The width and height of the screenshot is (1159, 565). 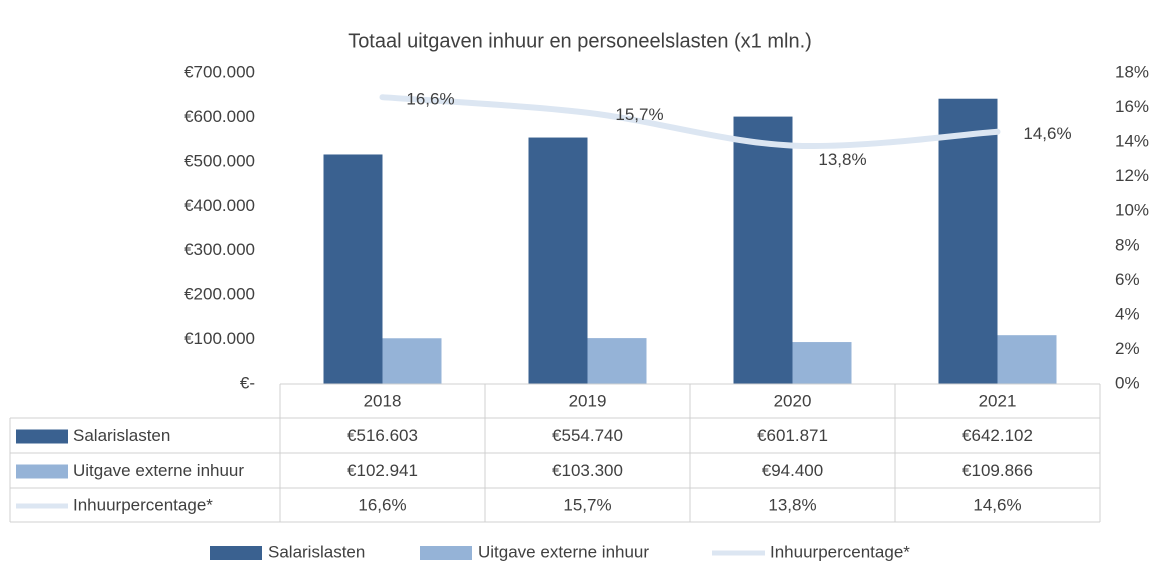 What do you see at coordinates (1127, 244) in the screenshot?
I see `y2-tick-label: 8%` at bounding box center [1127, 244].